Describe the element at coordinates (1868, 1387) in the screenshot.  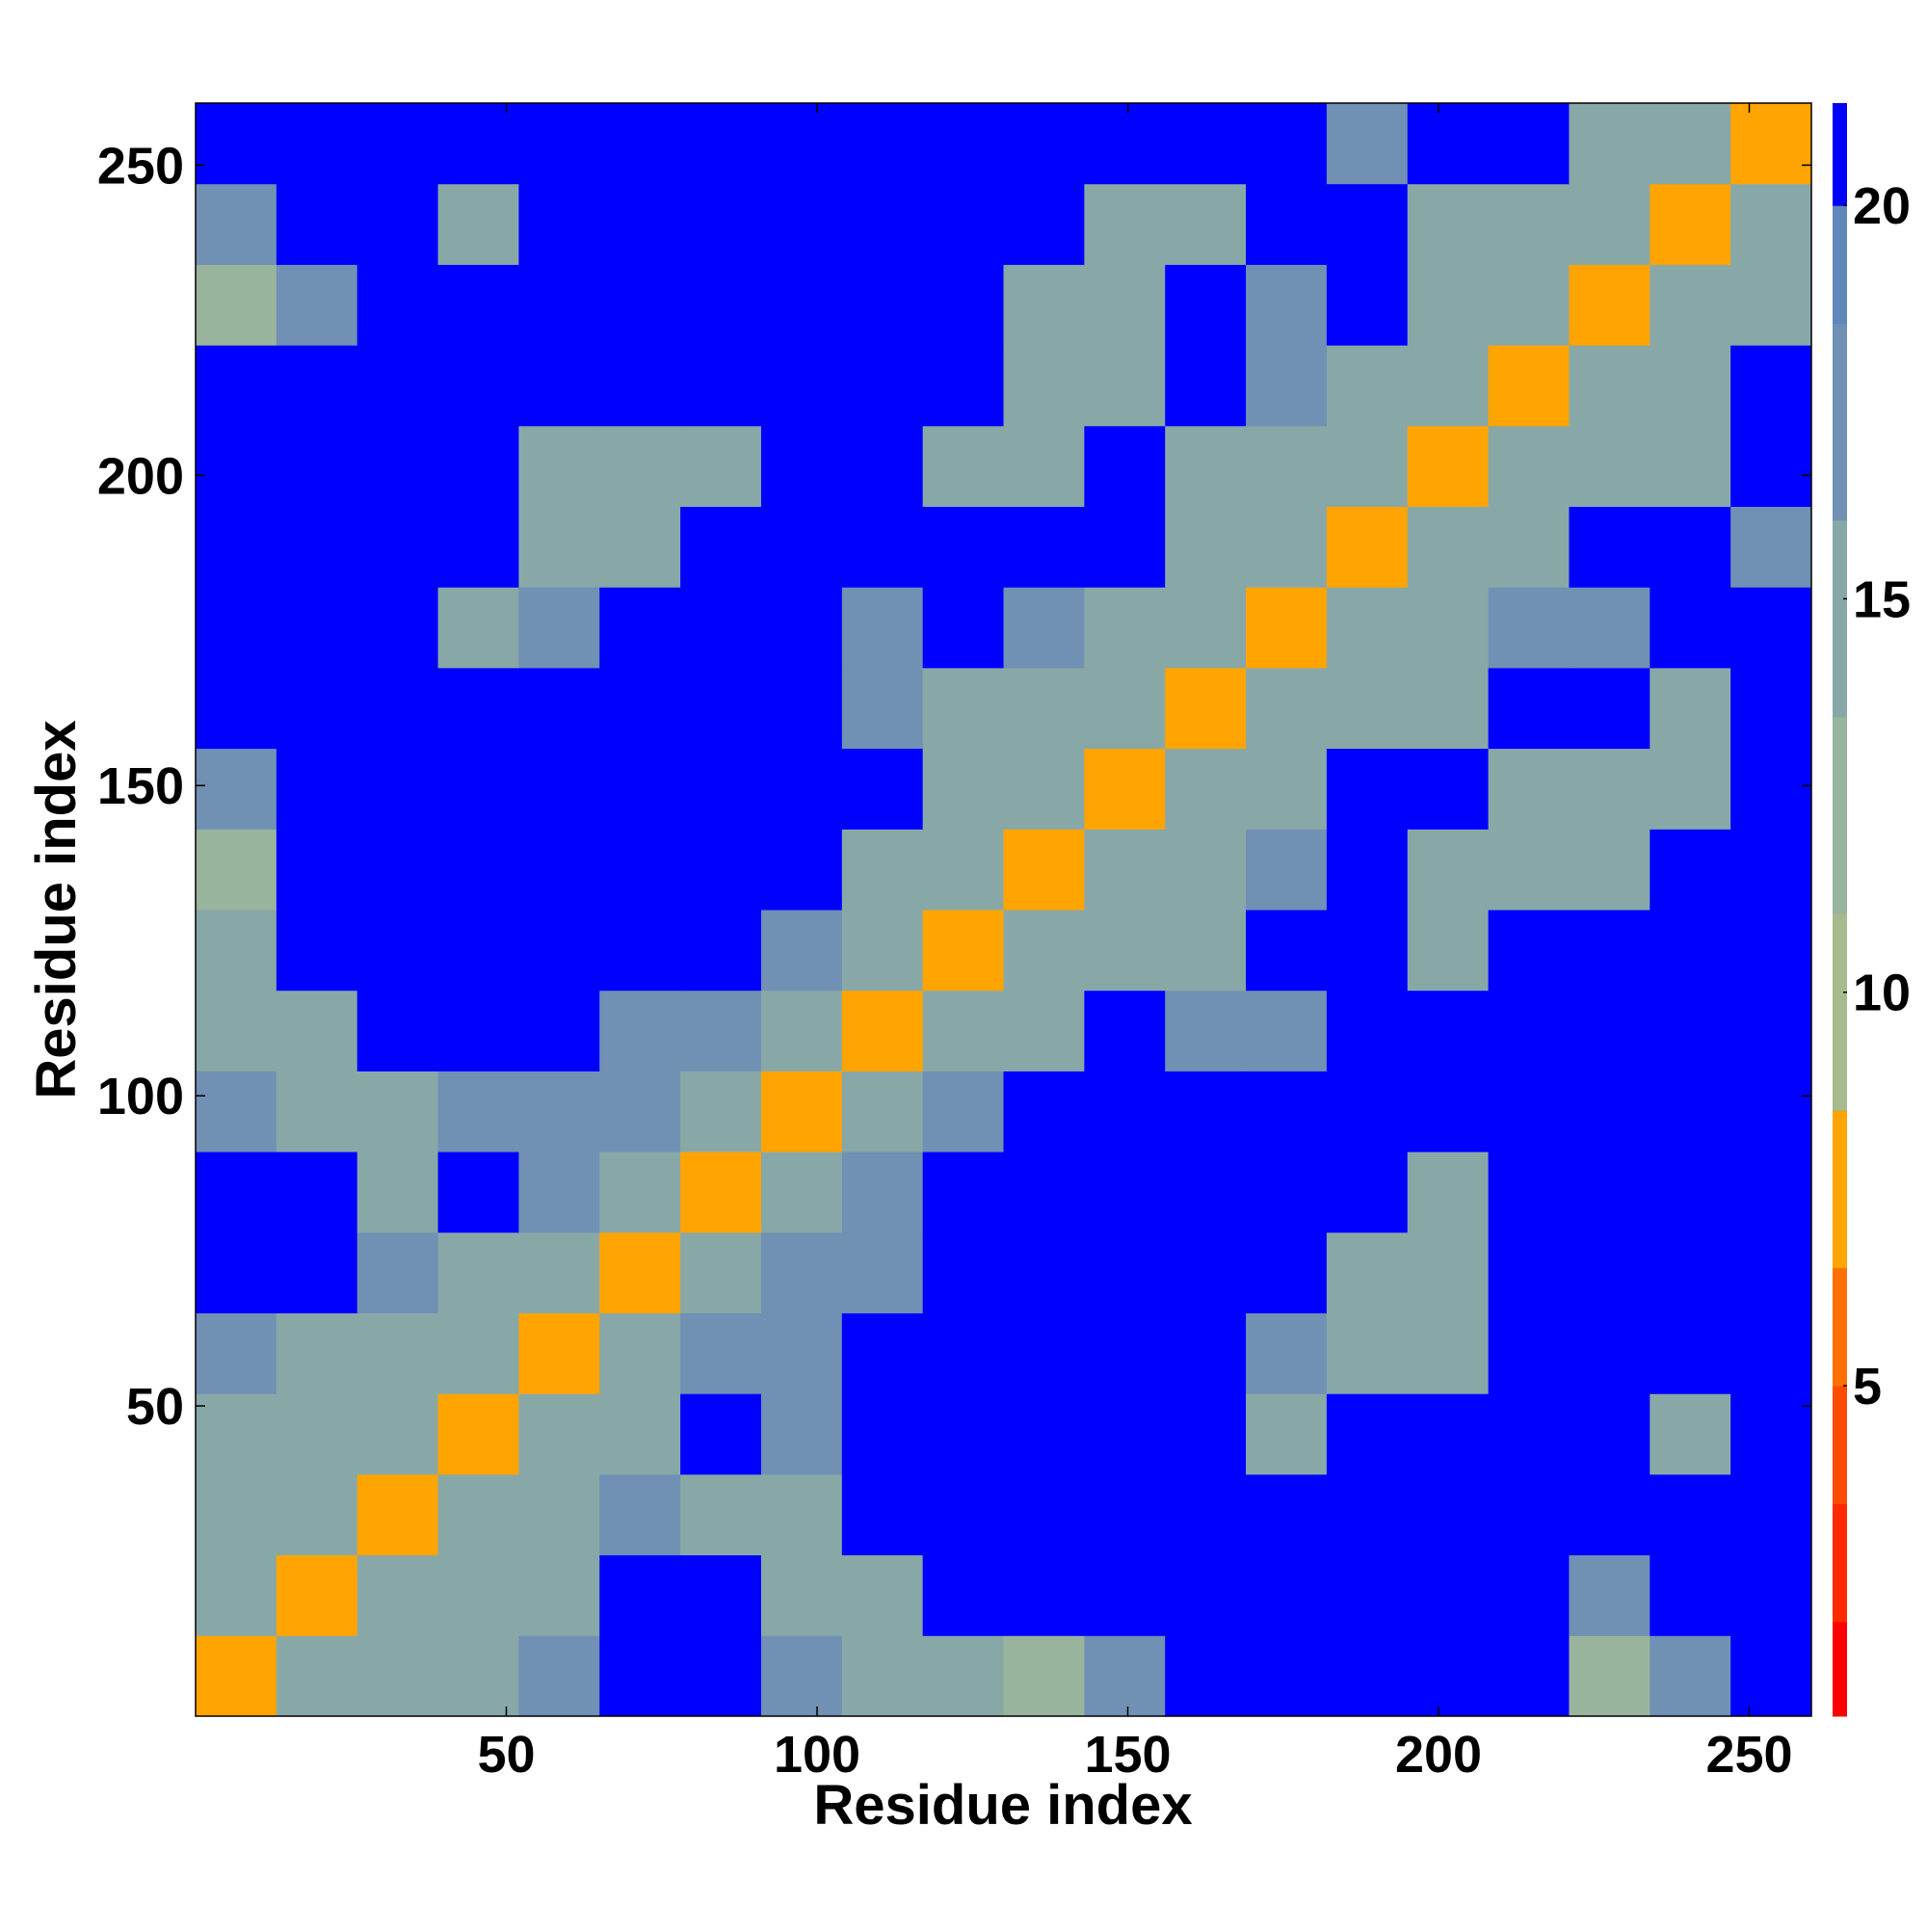
I see `colorbar-tick-label: 5` at that location.